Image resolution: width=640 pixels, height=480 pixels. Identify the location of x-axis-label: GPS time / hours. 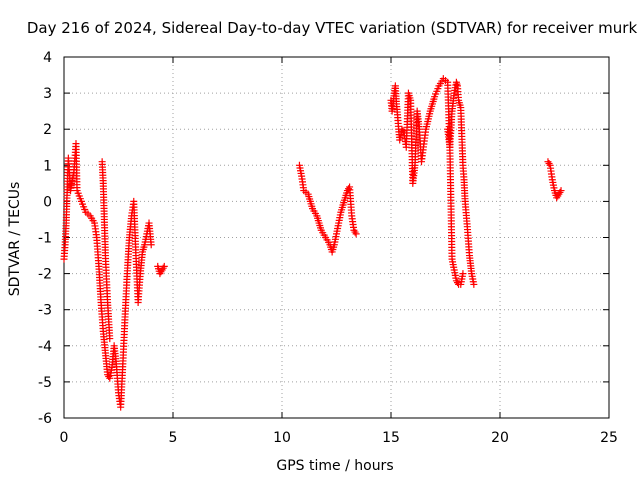
(334, 466).